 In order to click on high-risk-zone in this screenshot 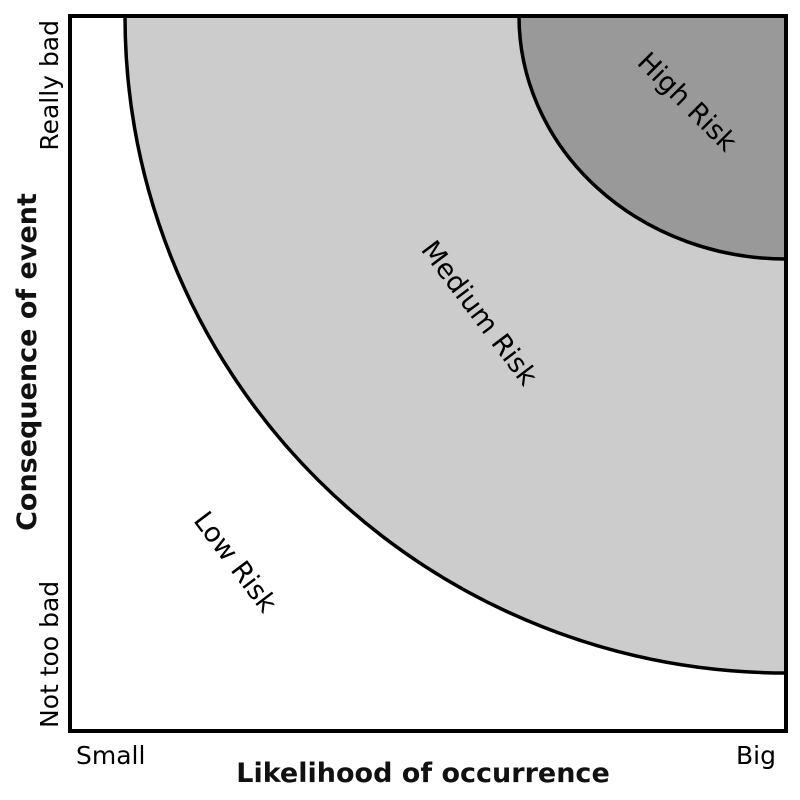, I will do `click(652, 137)`.